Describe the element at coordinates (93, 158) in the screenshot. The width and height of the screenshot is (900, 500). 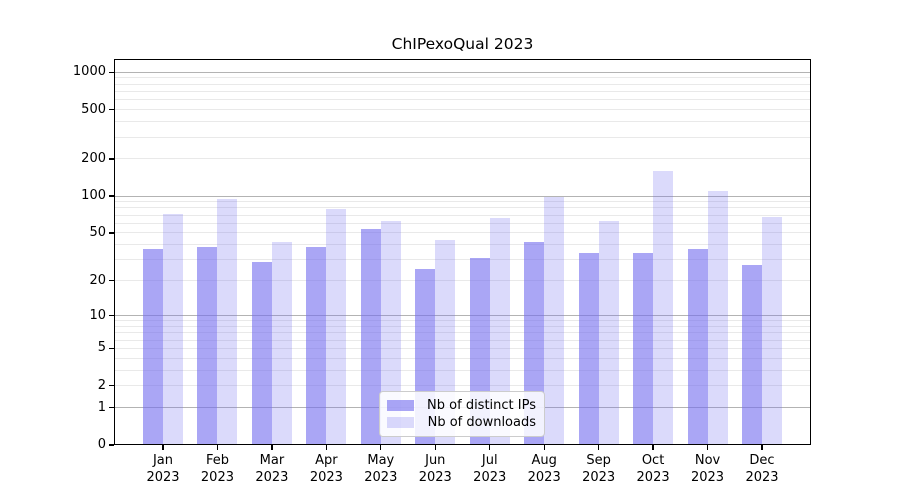
I see `y-tick-label: 200` at that location.